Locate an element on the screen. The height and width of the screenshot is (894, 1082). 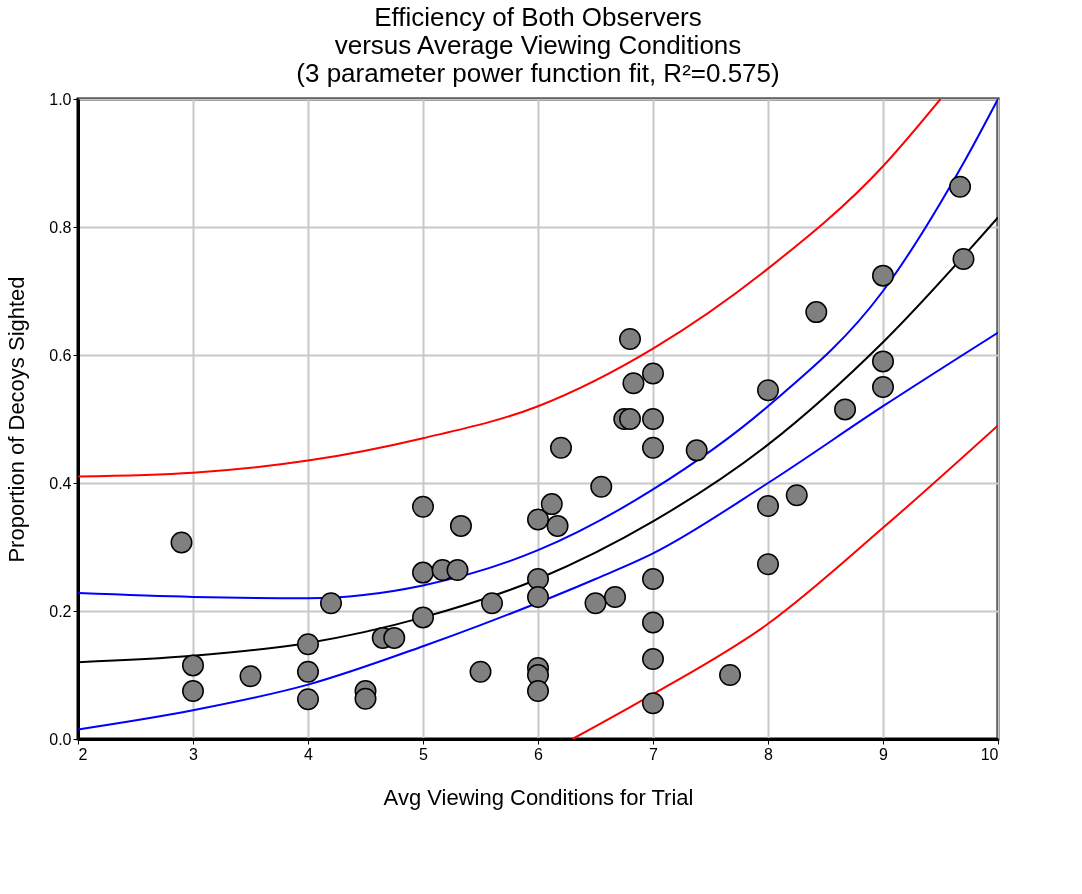
y-tick-label: 0.4 is located at coordinates (60, 483).